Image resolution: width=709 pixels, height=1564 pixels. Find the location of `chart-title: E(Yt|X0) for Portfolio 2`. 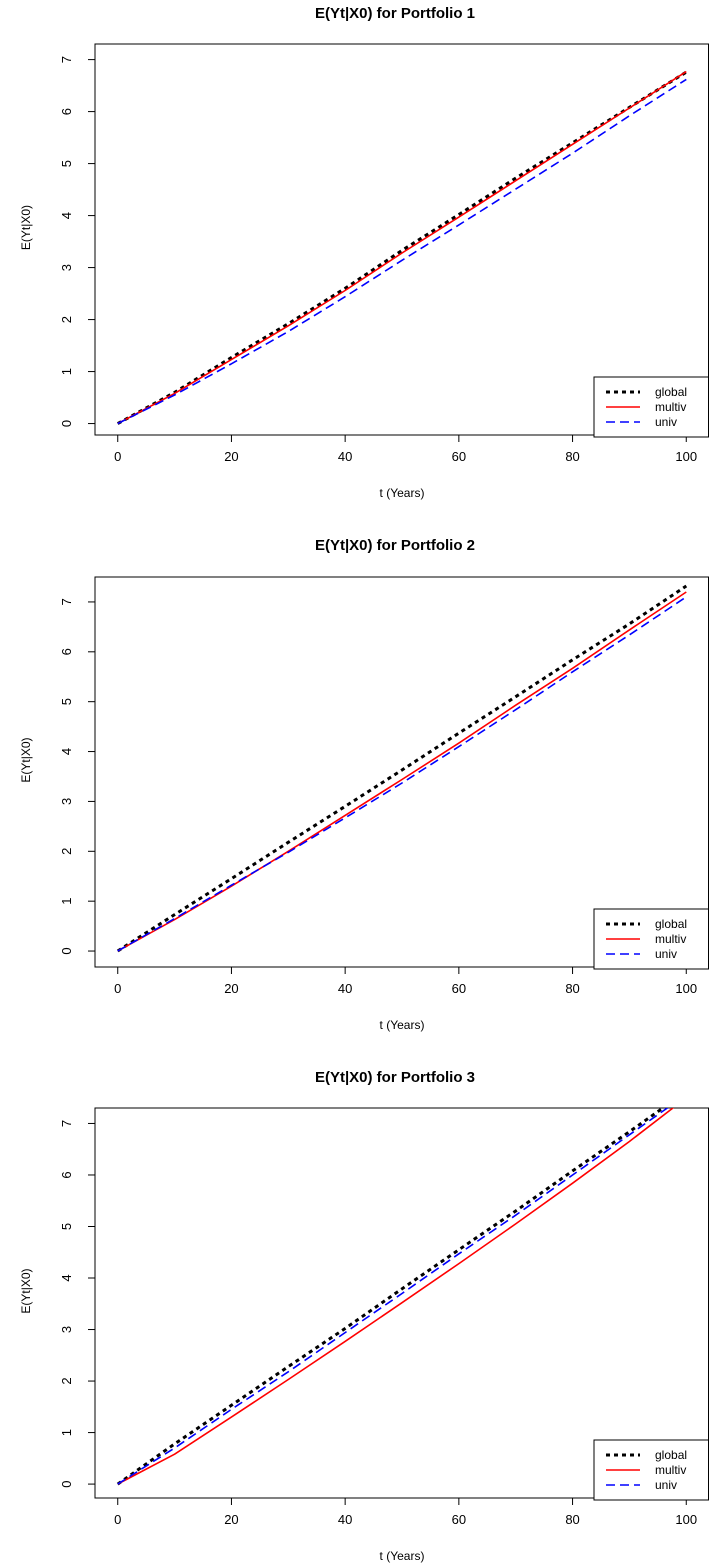

chart-title: E(Yt|X0) for Portfolio 2 is located at coordinates (395, 545).